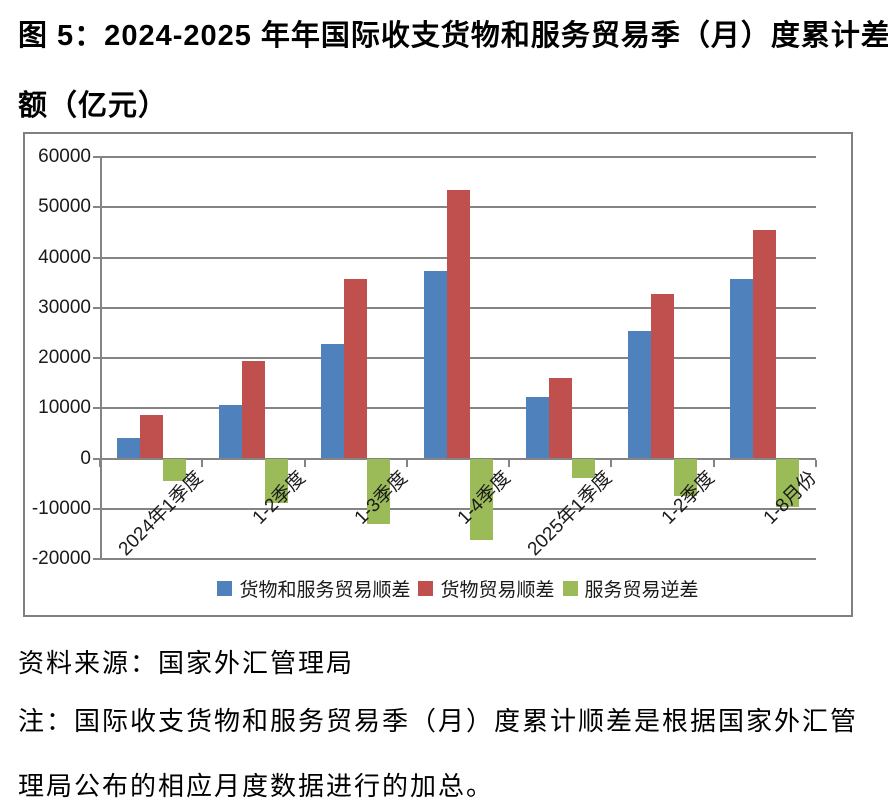 Image resolution: width=888 pixels, height=807 pixels. What do you see at coordinates (438, 721) in the screenshot?
I see `note-text-line-1: 注：国际收支货物和服务贸易季（月）度累计顺差是根据国家外汇管` at bounding box center [438, 721].